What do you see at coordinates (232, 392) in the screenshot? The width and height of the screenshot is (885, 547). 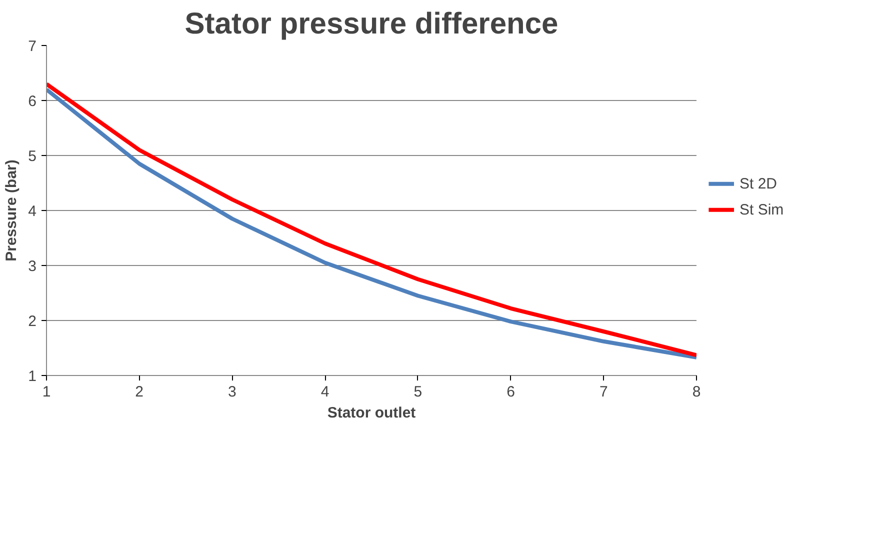 I see `x-tick-label: 3` at bounding box center [232, 392].